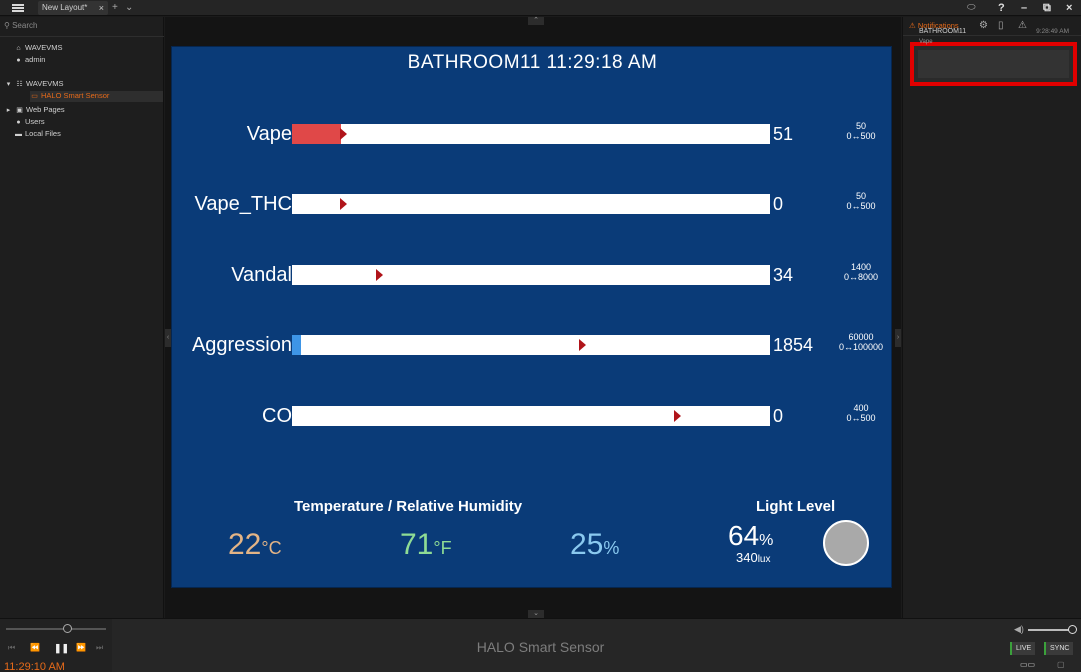  What do you see at coordinates (861, 277) in the screenshot?
I see `metric-range: 0↔8000` at bounding box center [861, 277].